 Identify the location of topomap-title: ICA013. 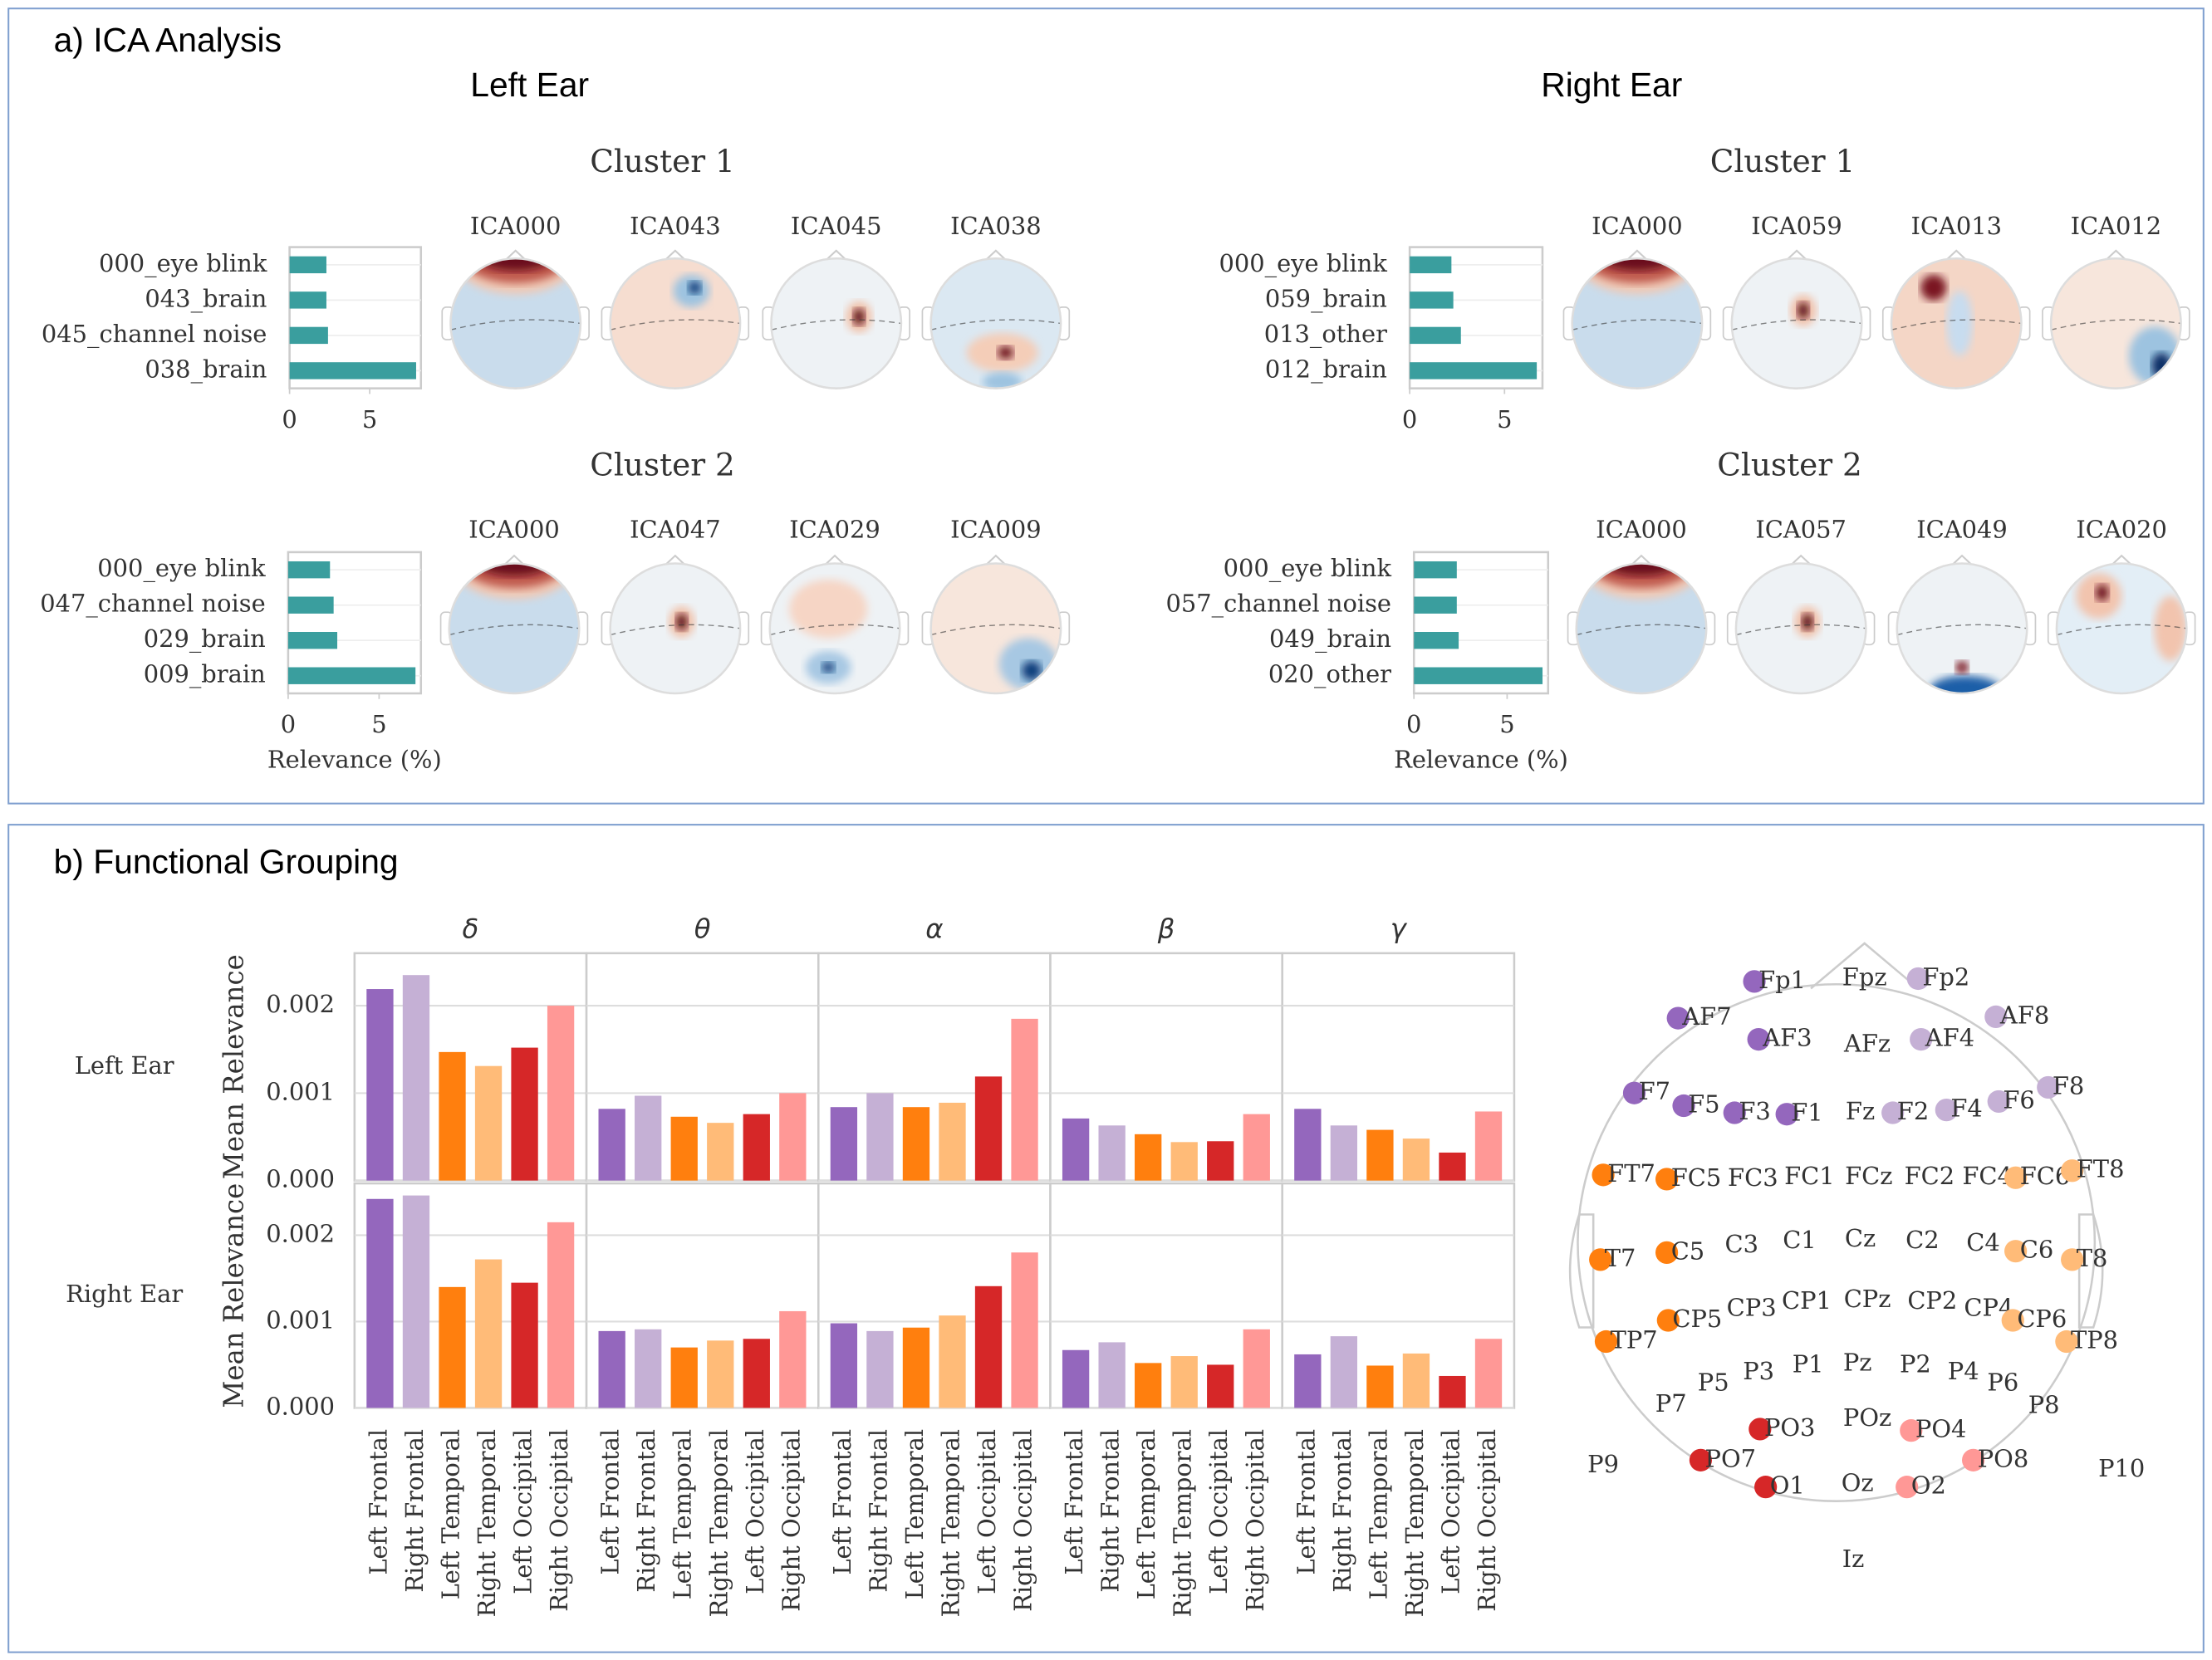
(1956, 226).